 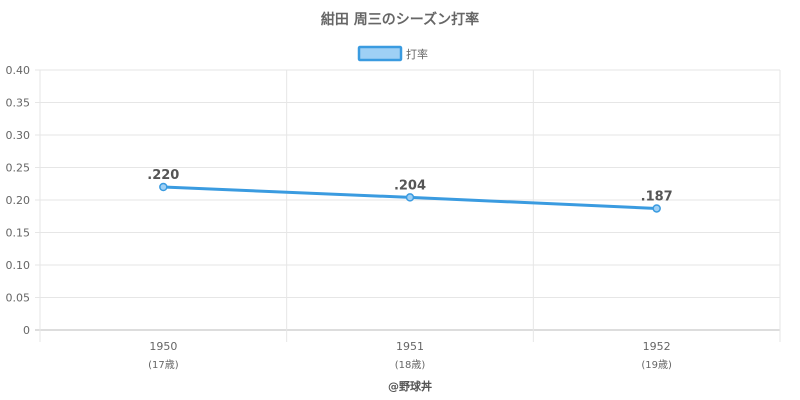 I want to click on x-tick-label: 1951, so click(x=410, y=346).